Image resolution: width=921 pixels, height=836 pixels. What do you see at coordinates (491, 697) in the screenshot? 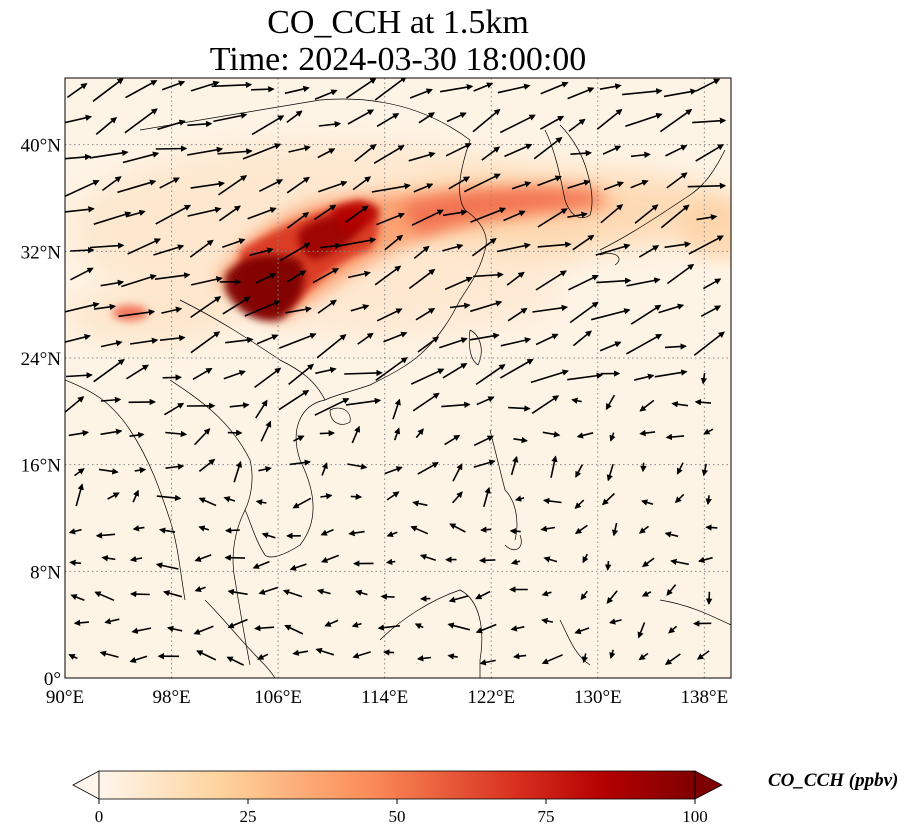
I see `lon-tick-label: 122°E` at bounding box center [491, 697].